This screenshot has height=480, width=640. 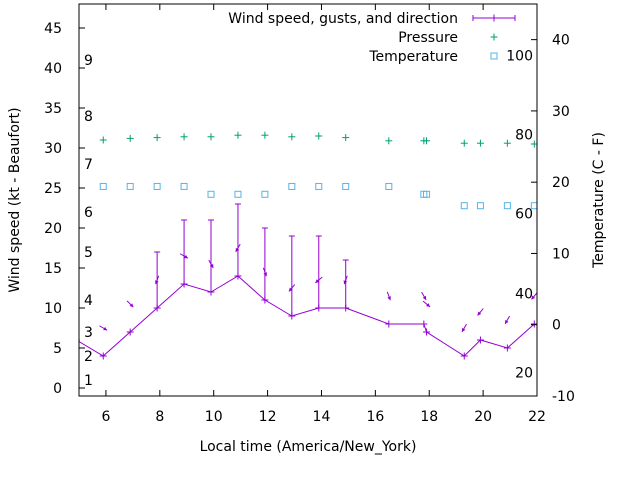 What do you see at coordinates (561, 112) in the screenshot?
I see `y-right-tick-label: 30` at bounding box center [561, 112].